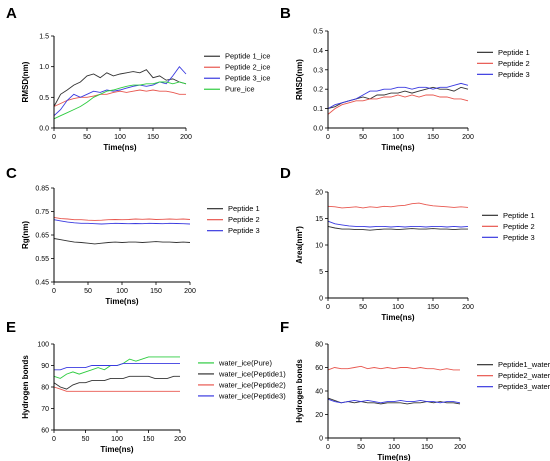 This screenshot has width=550, height=461. What do you see at coordinates (252, 384) in the screenshot?
I see `legend-entry: water_ice(Peptide2)` at bounding box center [252, 384].